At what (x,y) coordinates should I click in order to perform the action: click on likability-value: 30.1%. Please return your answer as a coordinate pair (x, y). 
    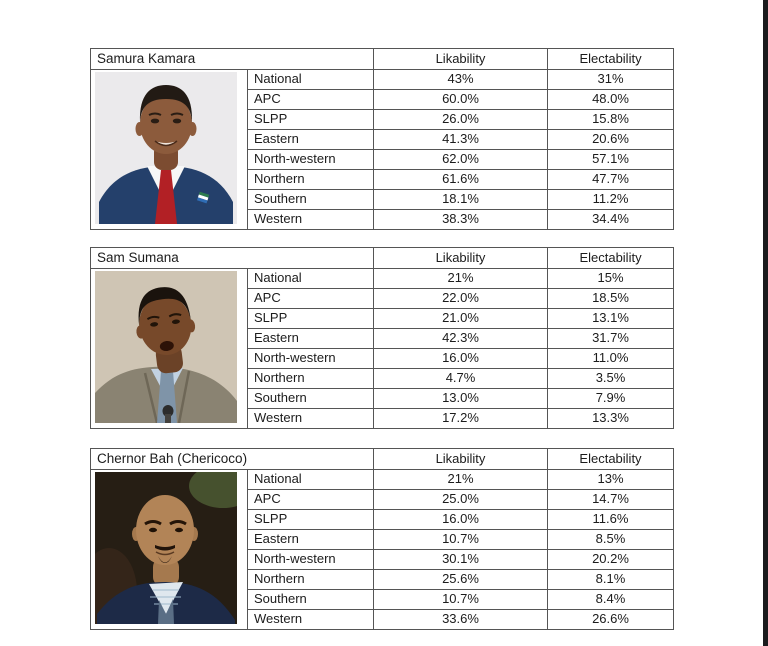
    Looking at the image, I should click on (460, 559).